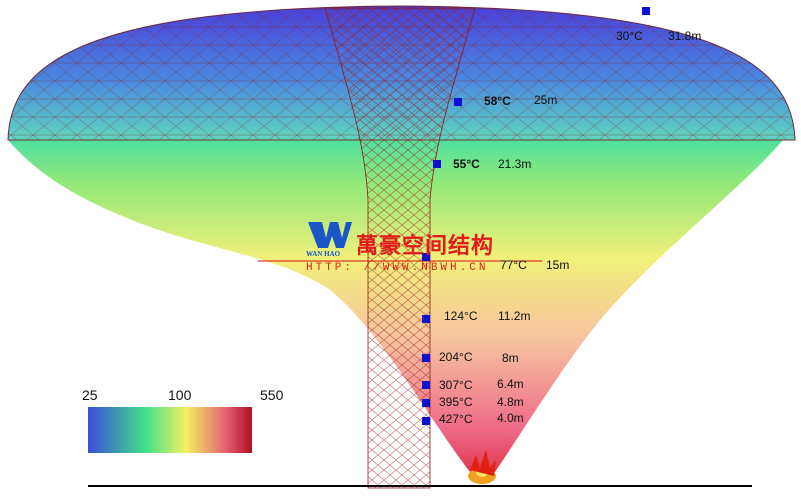 This screenshot has width=801, height=497. What do you see at coordinates (466, 164) in the screenshot?
I see `temp-label: 55°C` at bounding box center [466, 164].